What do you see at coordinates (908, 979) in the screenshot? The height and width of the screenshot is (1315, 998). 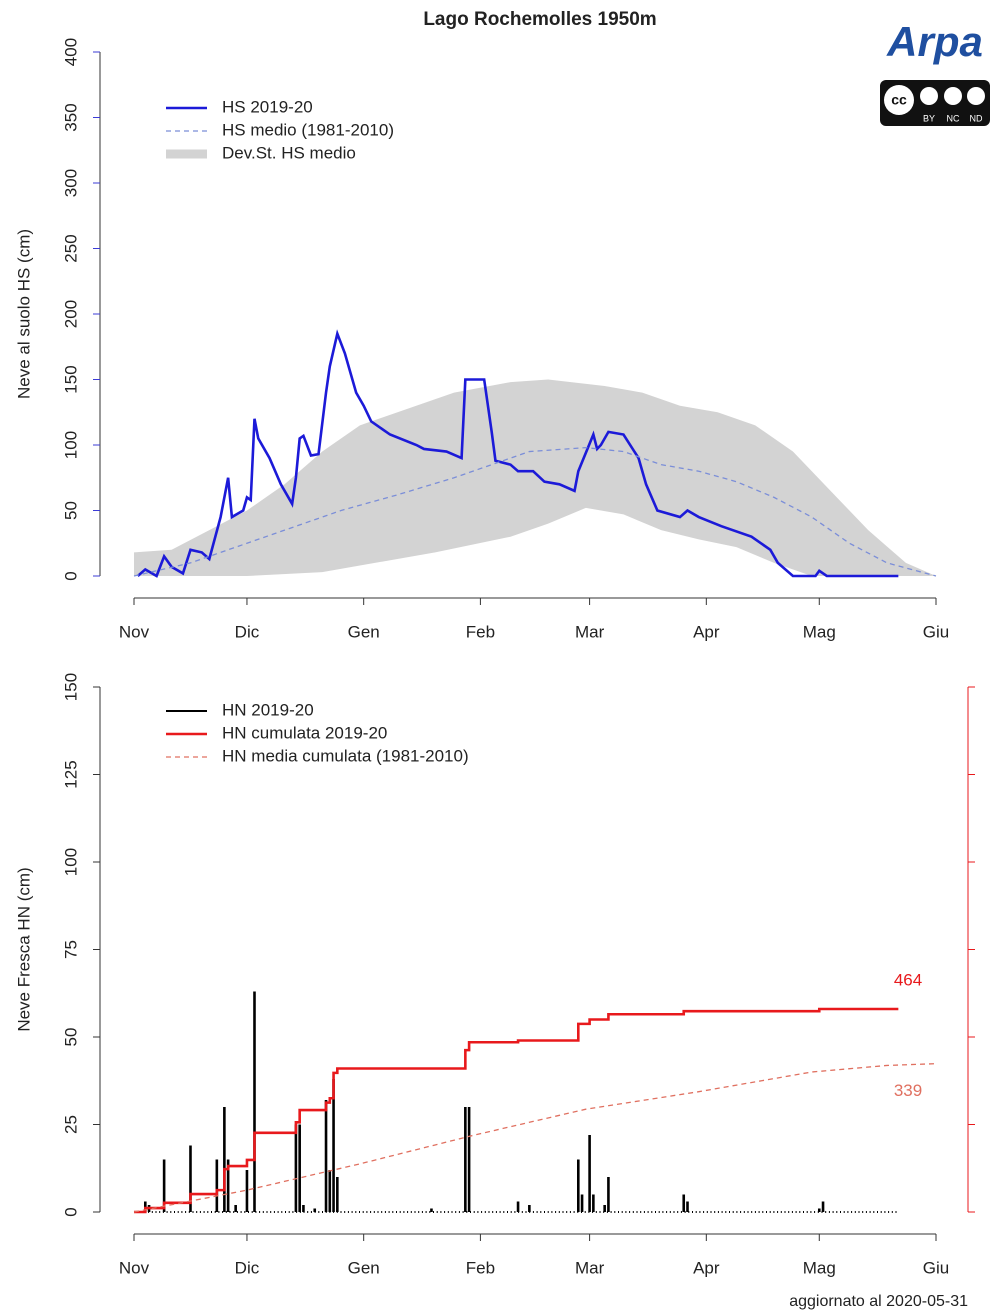 I see `end-value-label: 464` at bounding box center [908, 979].